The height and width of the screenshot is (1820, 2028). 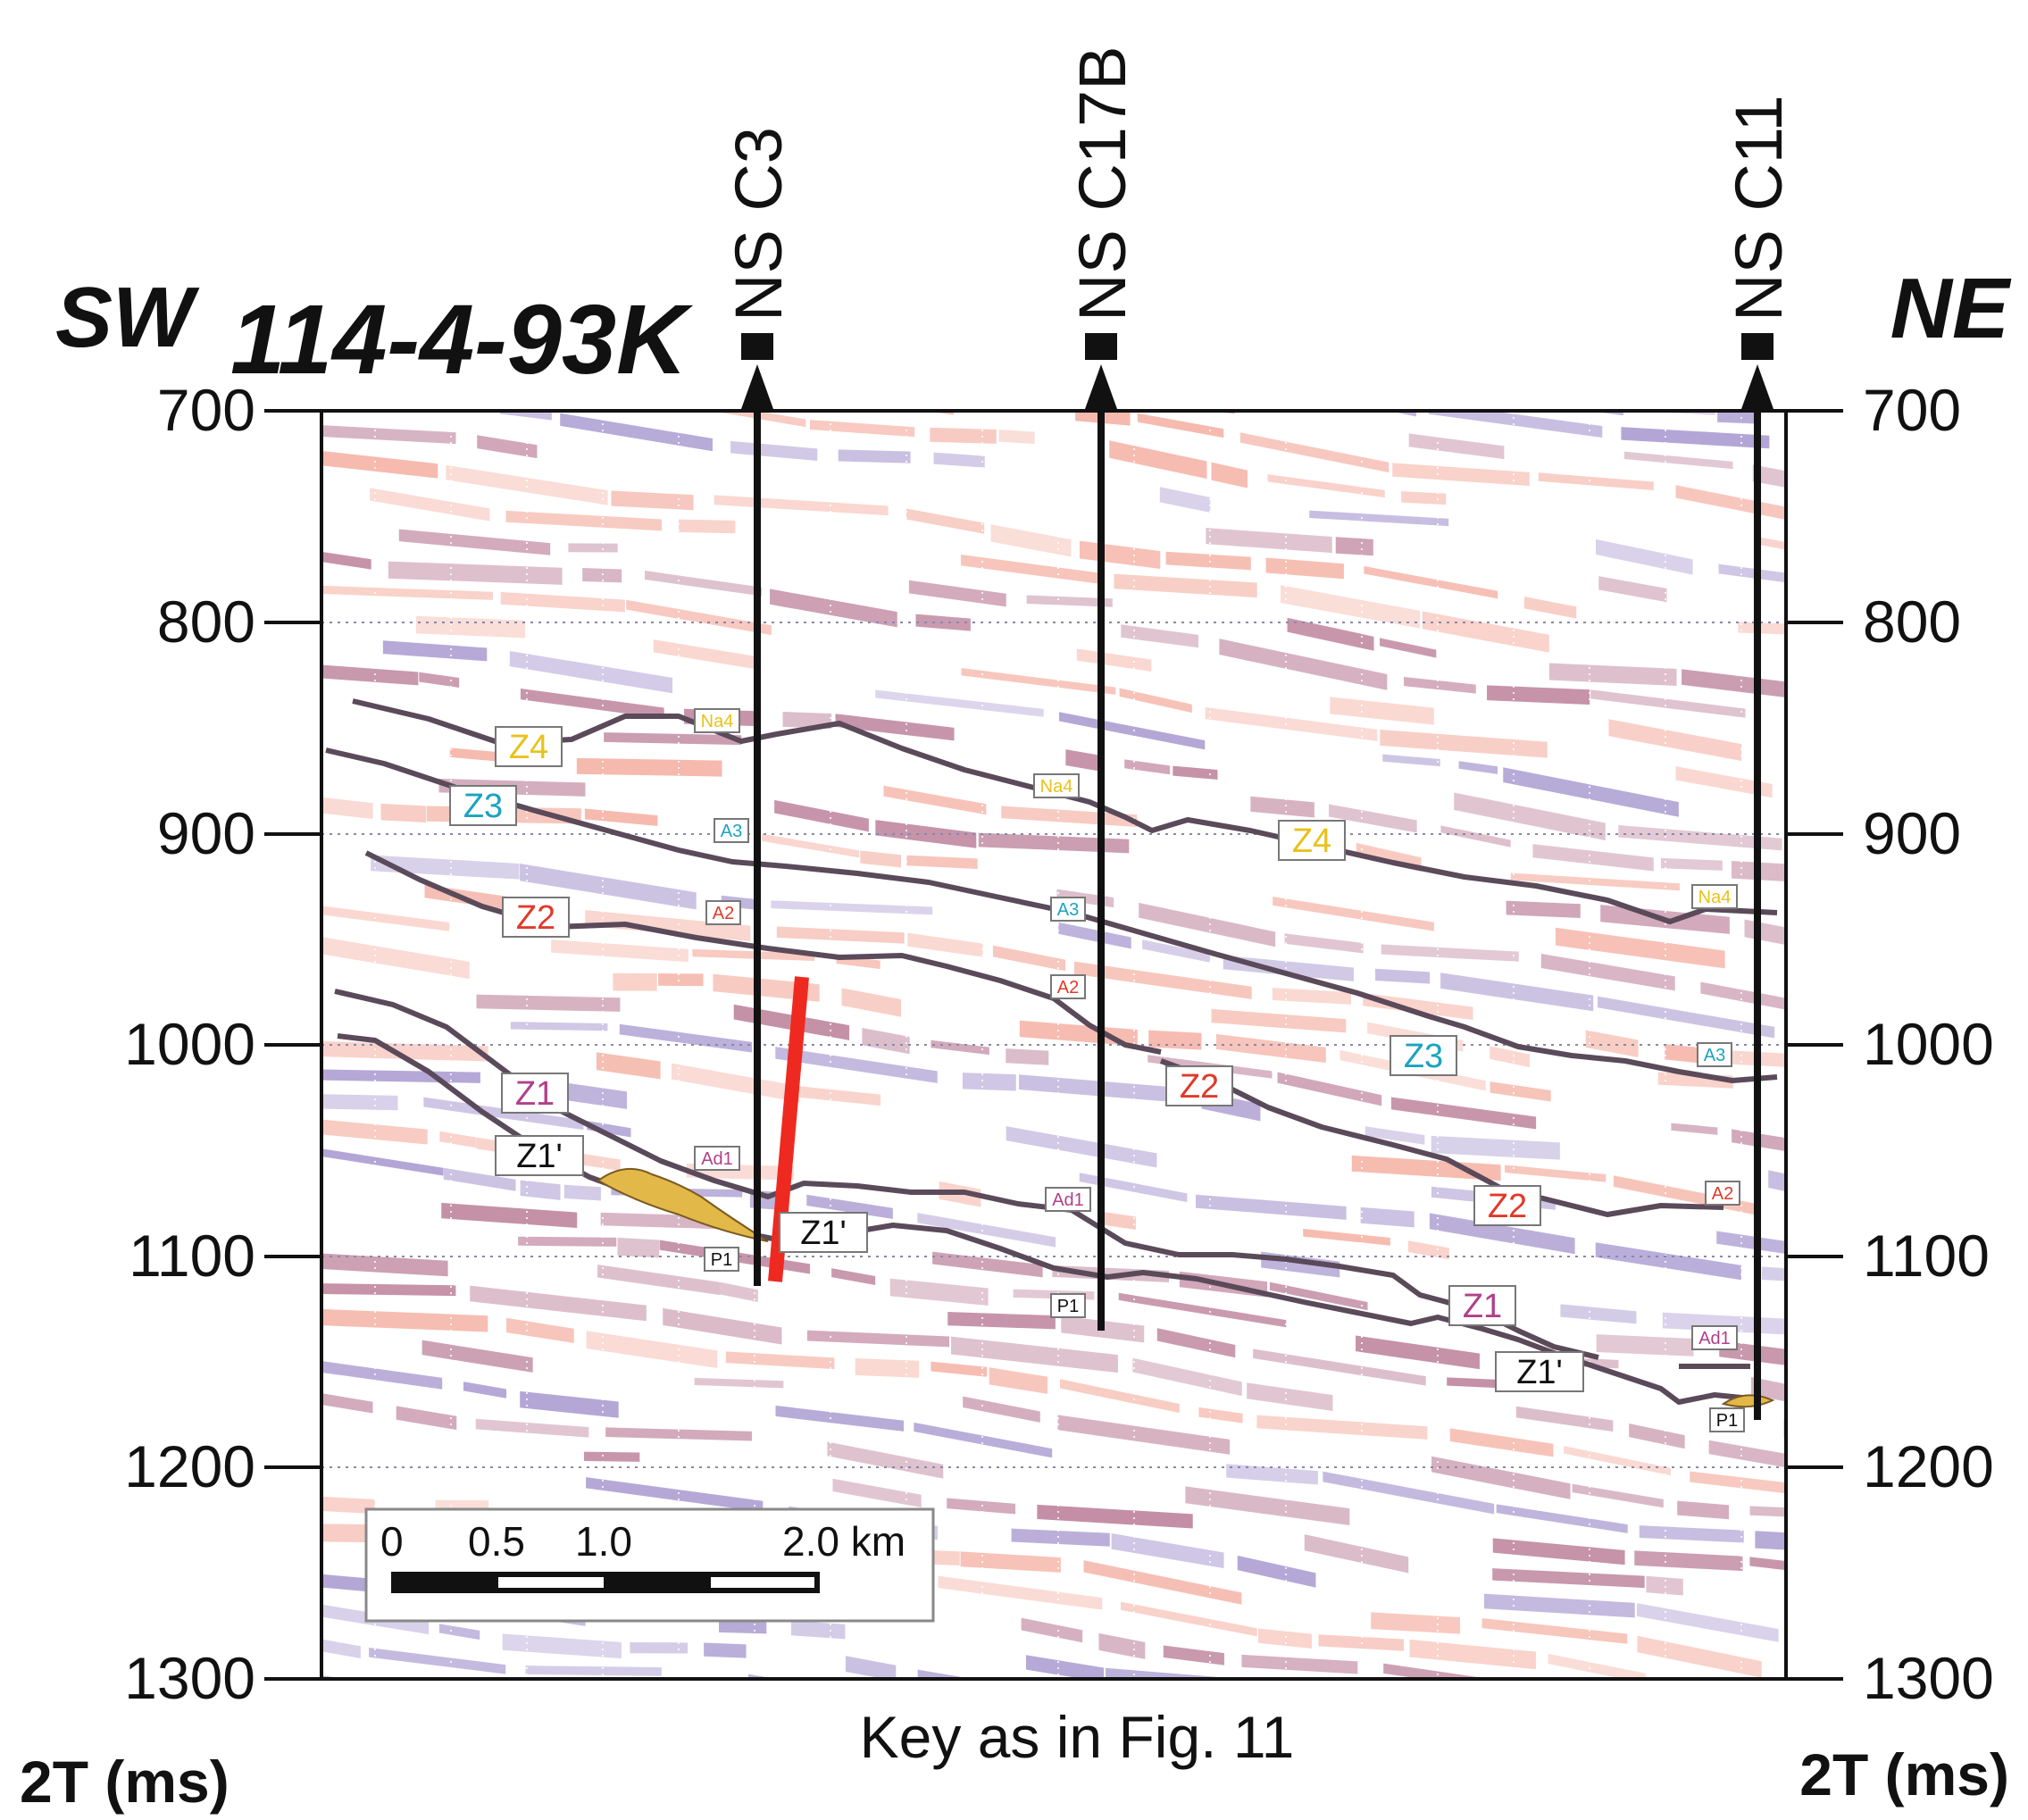 What do you see at coordinates (190, 1678) in the screenshot?
I see `left-tick-1300: 1300` at bounding box center [190, 1678].